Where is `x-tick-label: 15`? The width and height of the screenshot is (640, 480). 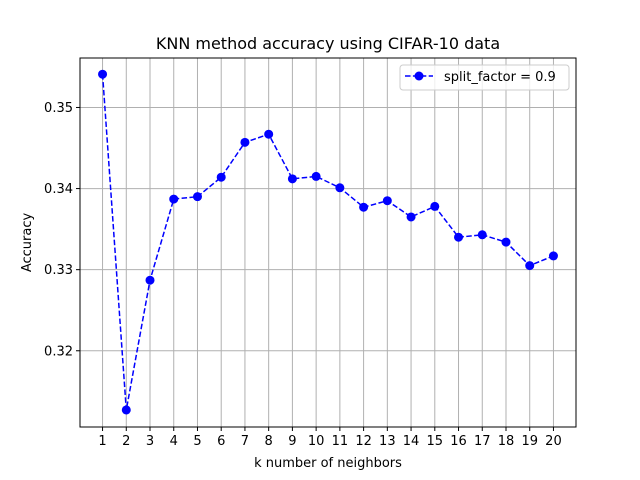 x-tick-label: 15 is located at coordinates (435, 441).